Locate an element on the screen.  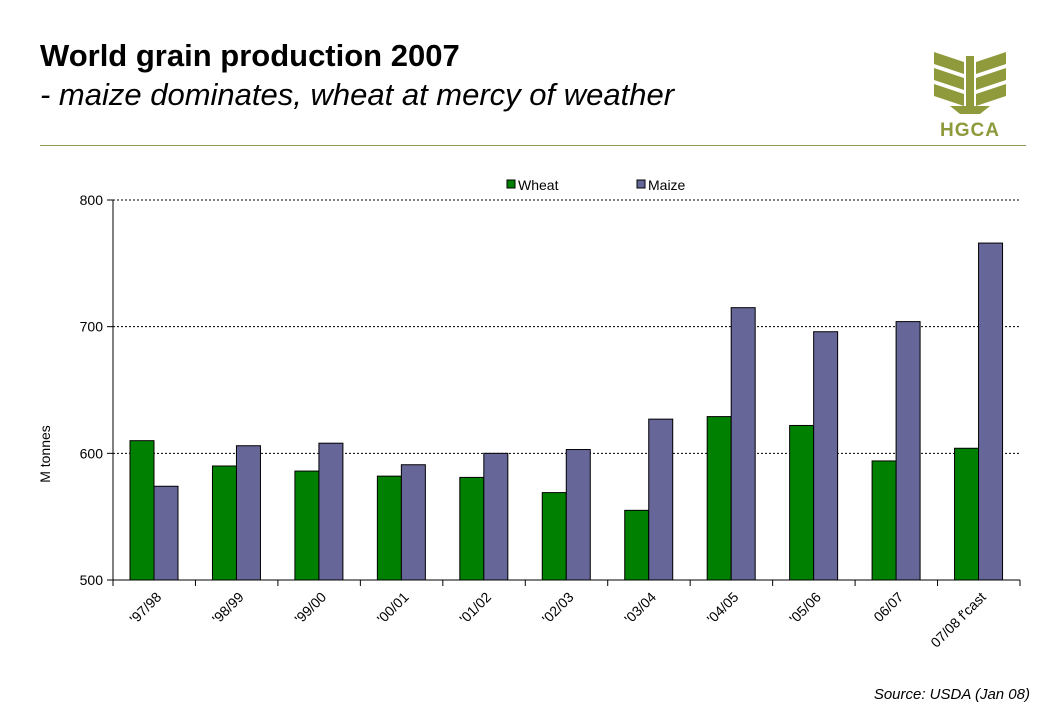
wheat-sheaf-icon is located at coordinates (970, 83).